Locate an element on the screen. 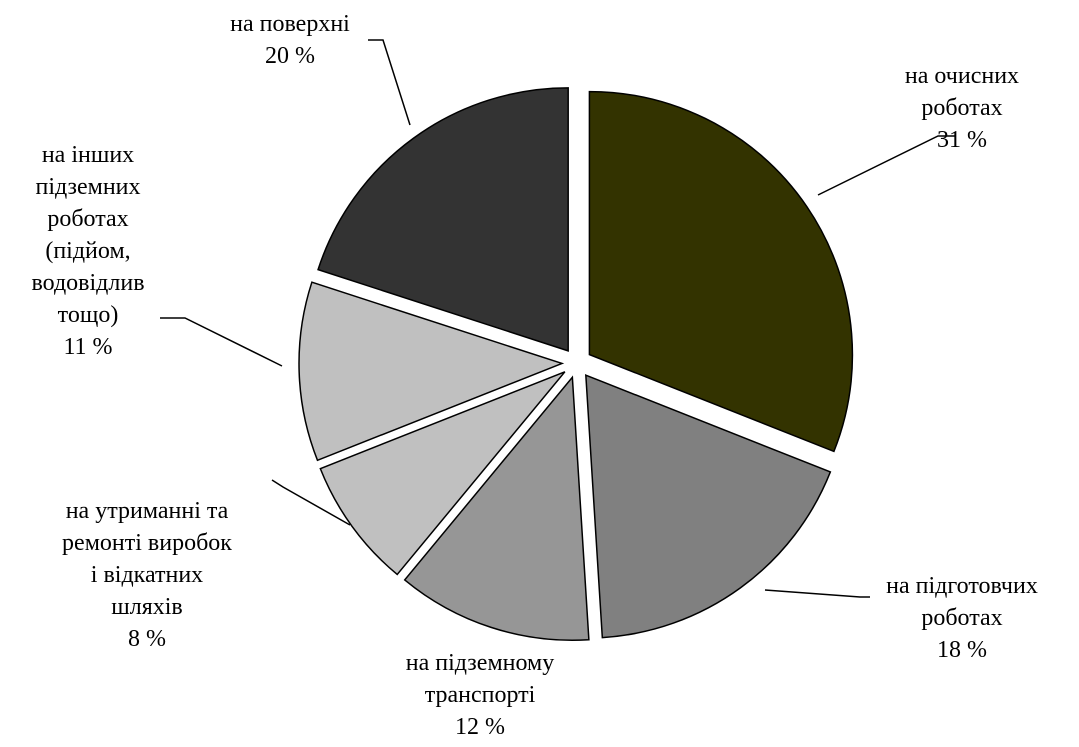  slice-category-label-line: транспорті is located at coordinates (480, 695).